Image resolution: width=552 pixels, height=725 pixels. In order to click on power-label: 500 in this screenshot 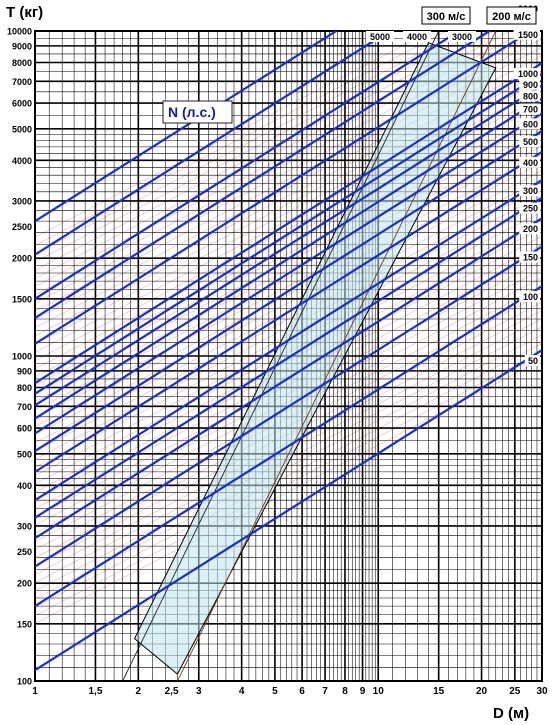, I will do `click(530, 142)`.